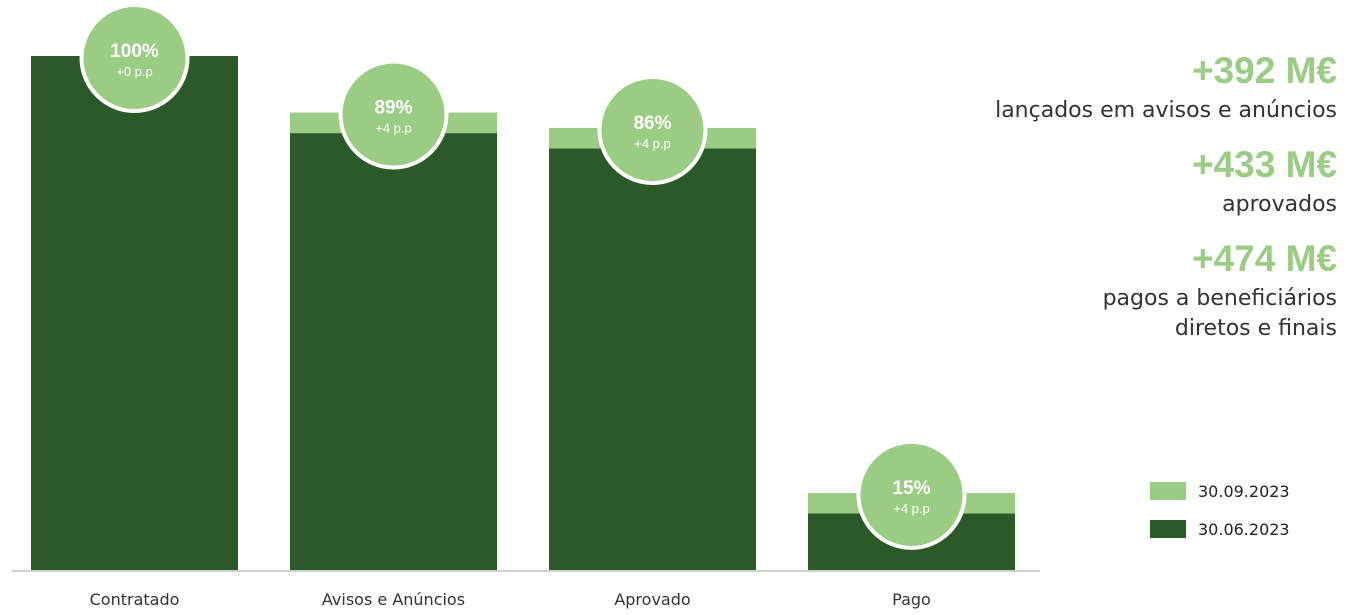 Image resolution: width=1357 pixels, height=615 pixels. I want to click on bubble-percentage: 89%, so click(393, 108).